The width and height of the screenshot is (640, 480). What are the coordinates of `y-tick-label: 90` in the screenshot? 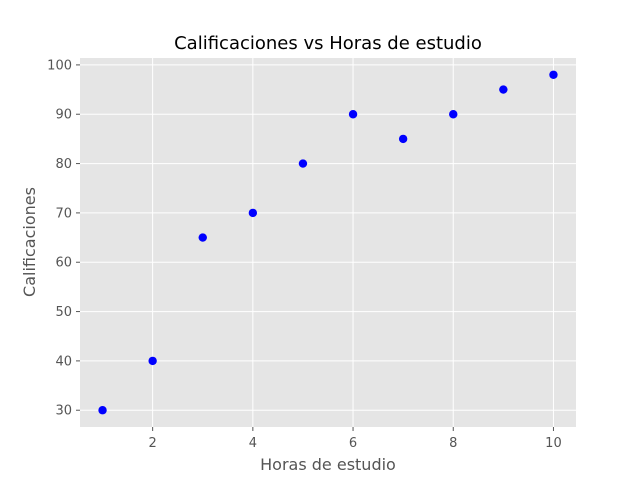 It's located at (63, 115).